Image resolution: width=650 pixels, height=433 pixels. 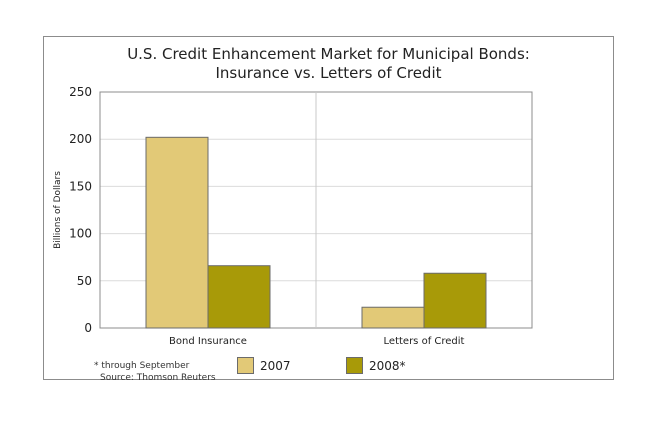 I want to click on bar-letters-of-credit-2008, so click(x=455, y=300).